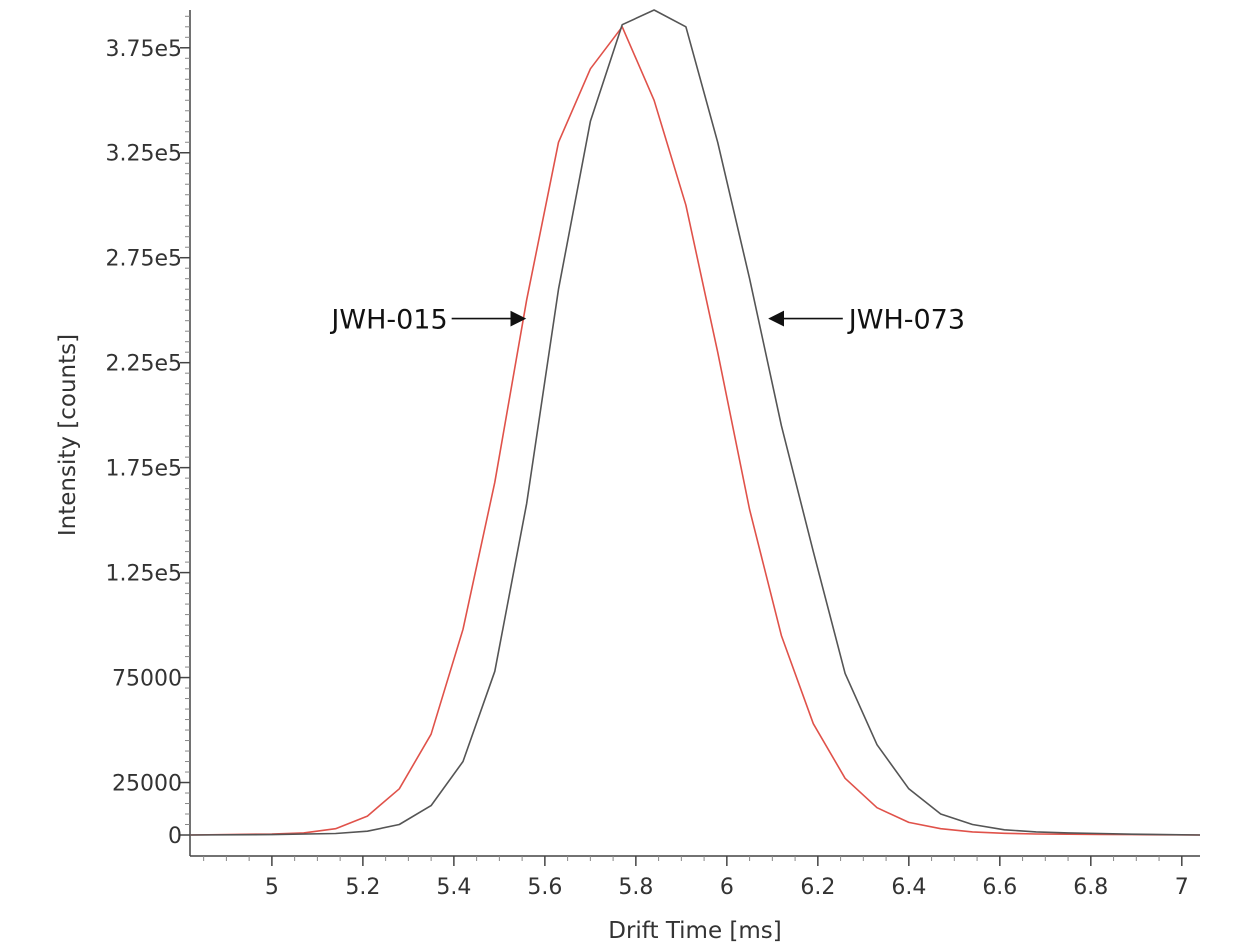 This screenshot has width=1257, height=949. Describe the element at coordinates (143, 154) in the screenshot. I see `y-tick-label: 3.25e5` at that location.